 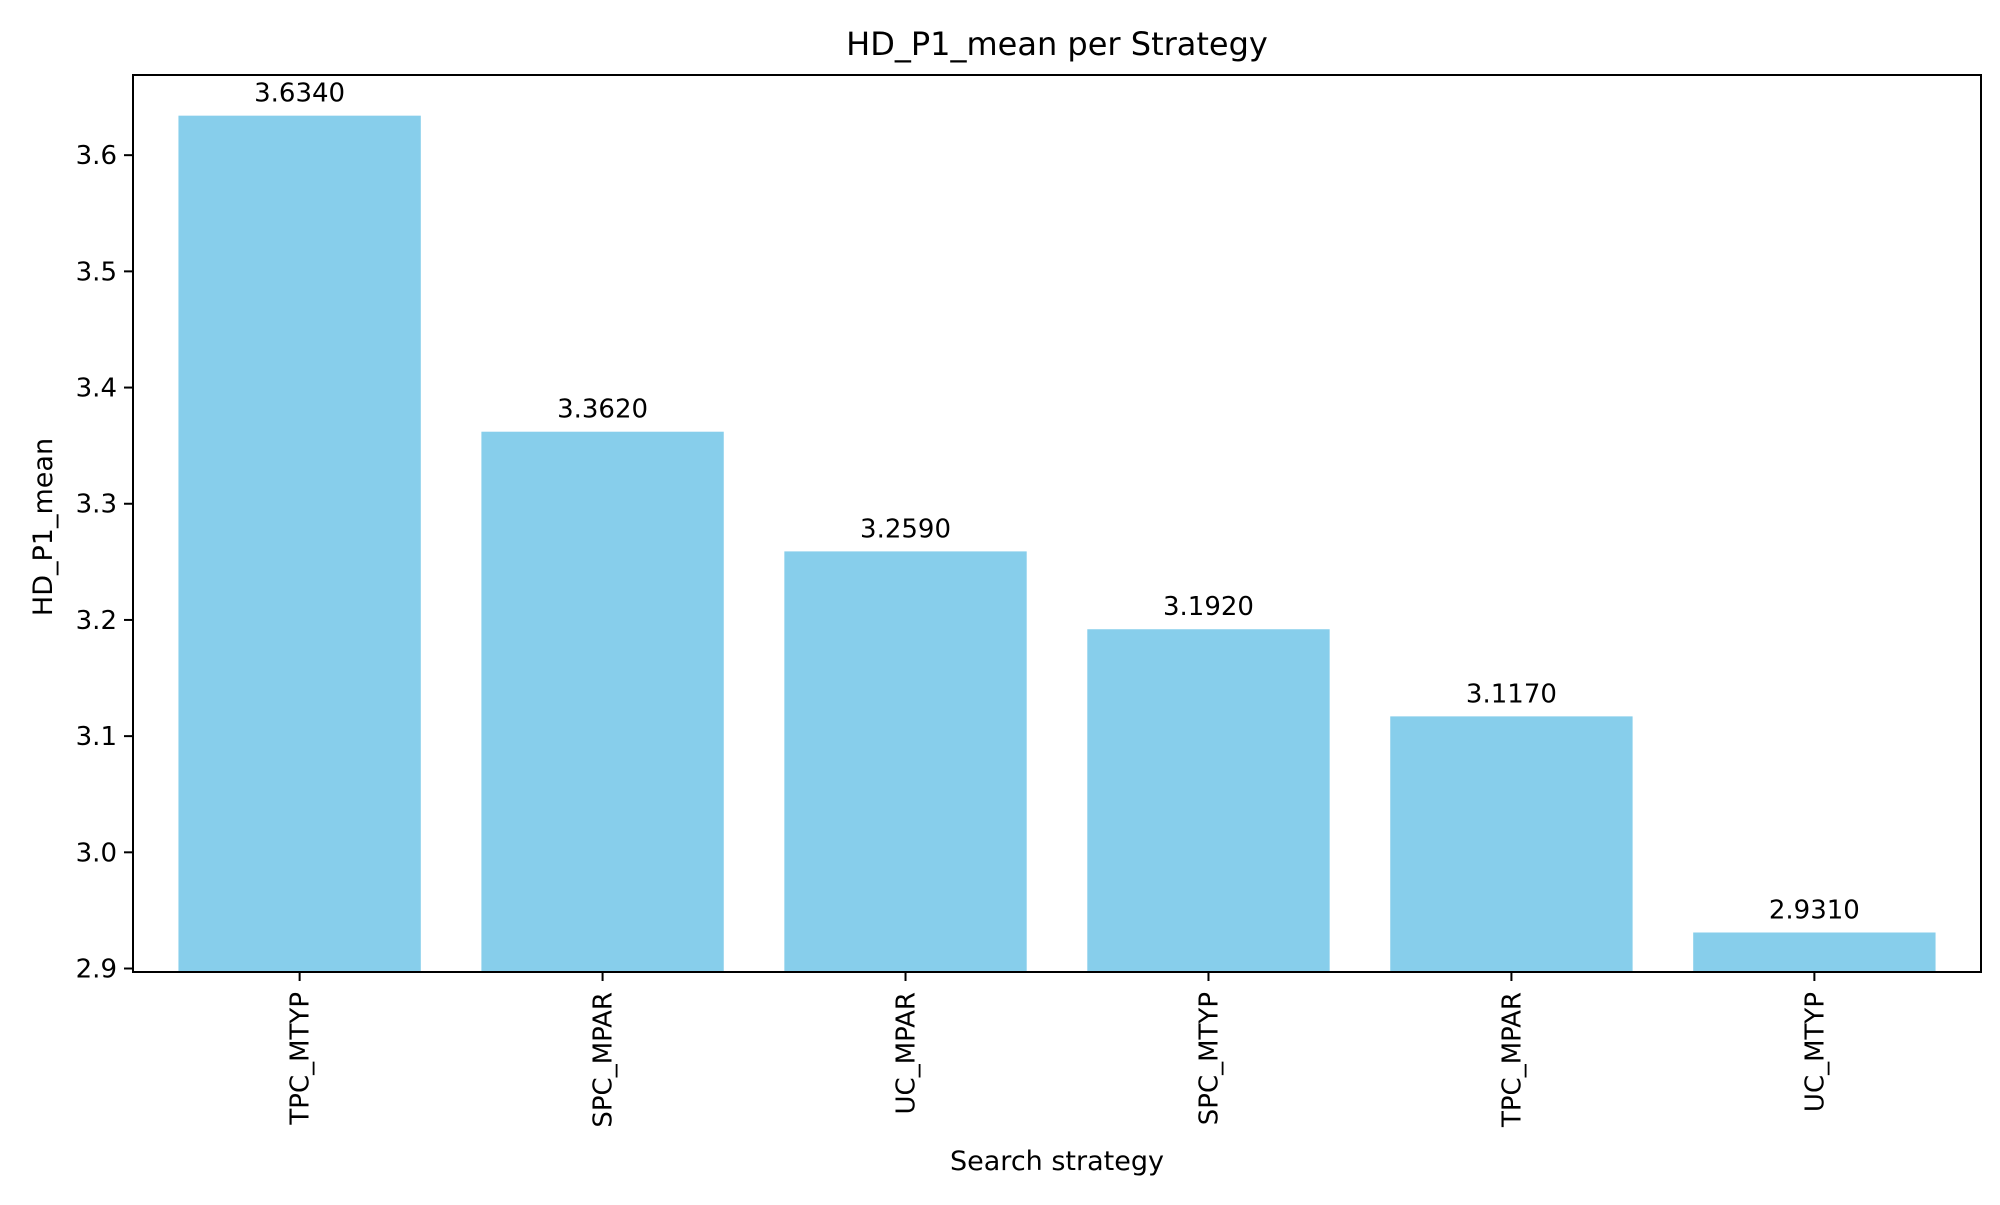 What do you see at coordinates (1511, 844) in the screenshot?
I see `bar-TPC_MPAR` at bounding box center [1511, 844].